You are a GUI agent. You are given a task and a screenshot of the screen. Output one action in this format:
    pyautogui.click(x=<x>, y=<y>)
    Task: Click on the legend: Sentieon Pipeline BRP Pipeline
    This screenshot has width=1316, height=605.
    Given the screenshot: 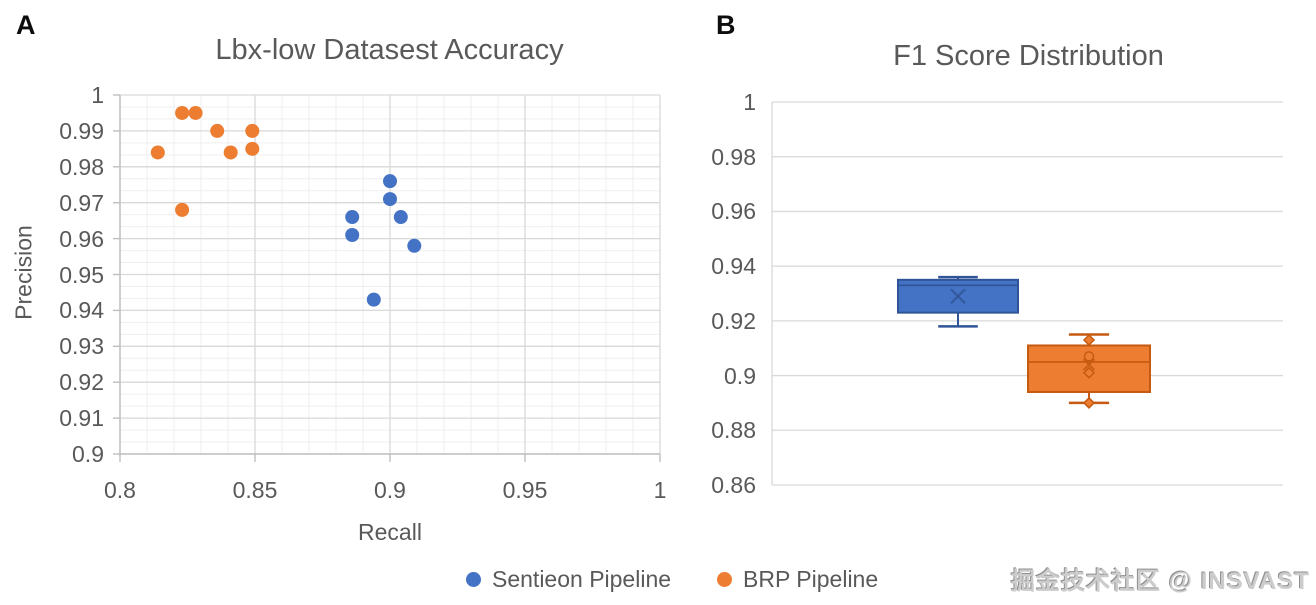 What is the action you would take?
    pyautogui.click(x=672, y=579)
    